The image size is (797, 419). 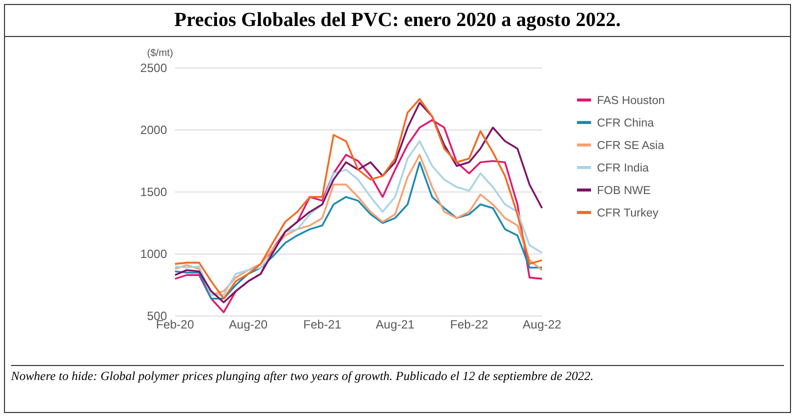 I want to click on y-tick-label: 2000, so click(x=154, y=129).